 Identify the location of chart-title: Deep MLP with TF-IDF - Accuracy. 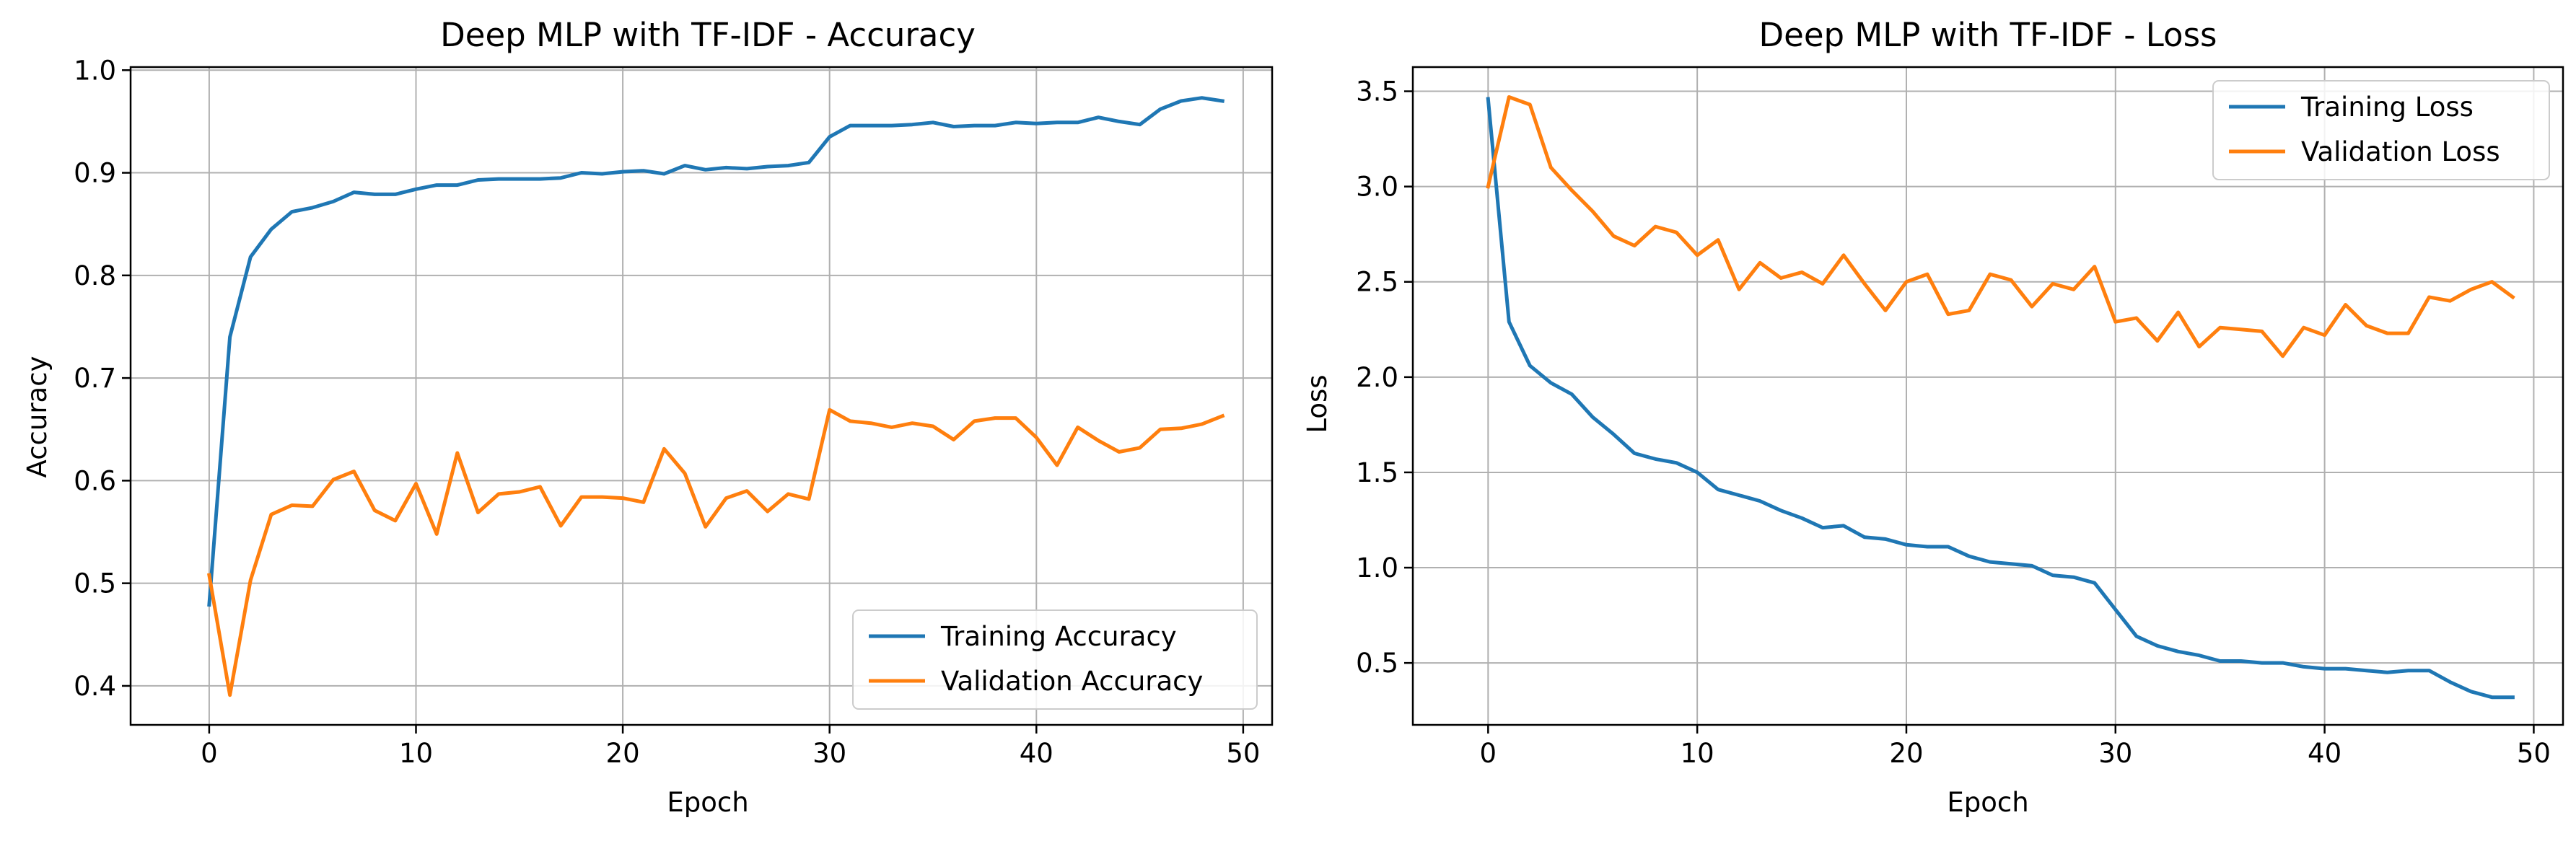
(708, 35).